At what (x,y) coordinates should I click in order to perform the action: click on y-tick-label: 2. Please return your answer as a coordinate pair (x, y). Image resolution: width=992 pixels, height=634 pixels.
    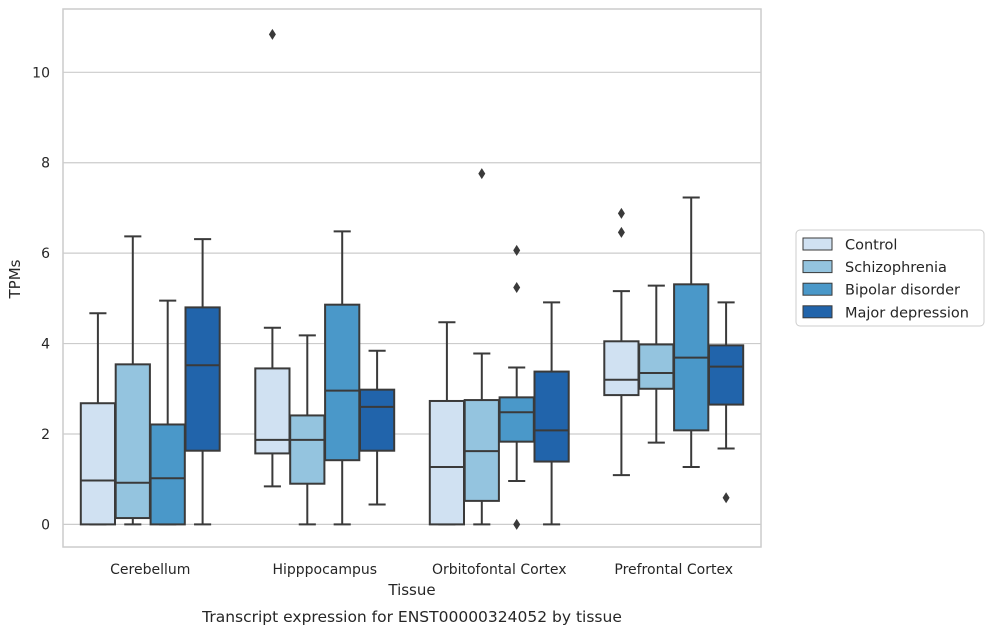
    Looking at the image, I should click on (45, 435).